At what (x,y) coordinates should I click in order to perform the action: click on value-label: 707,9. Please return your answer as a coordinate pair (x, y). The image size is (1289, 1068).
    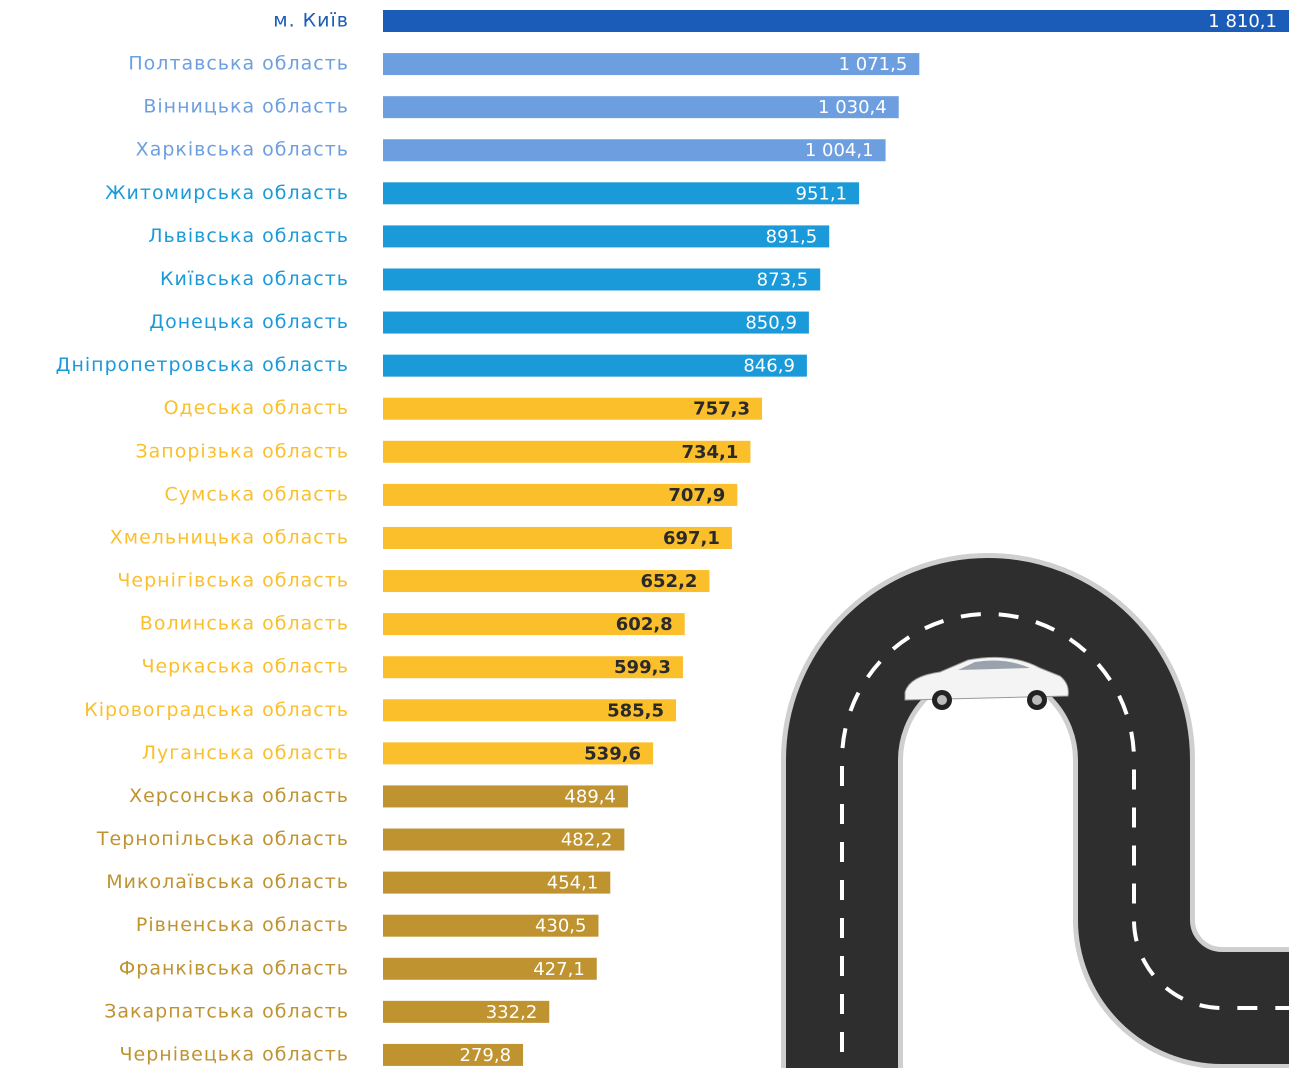
    Looking at the image, I should click on (696, 495).